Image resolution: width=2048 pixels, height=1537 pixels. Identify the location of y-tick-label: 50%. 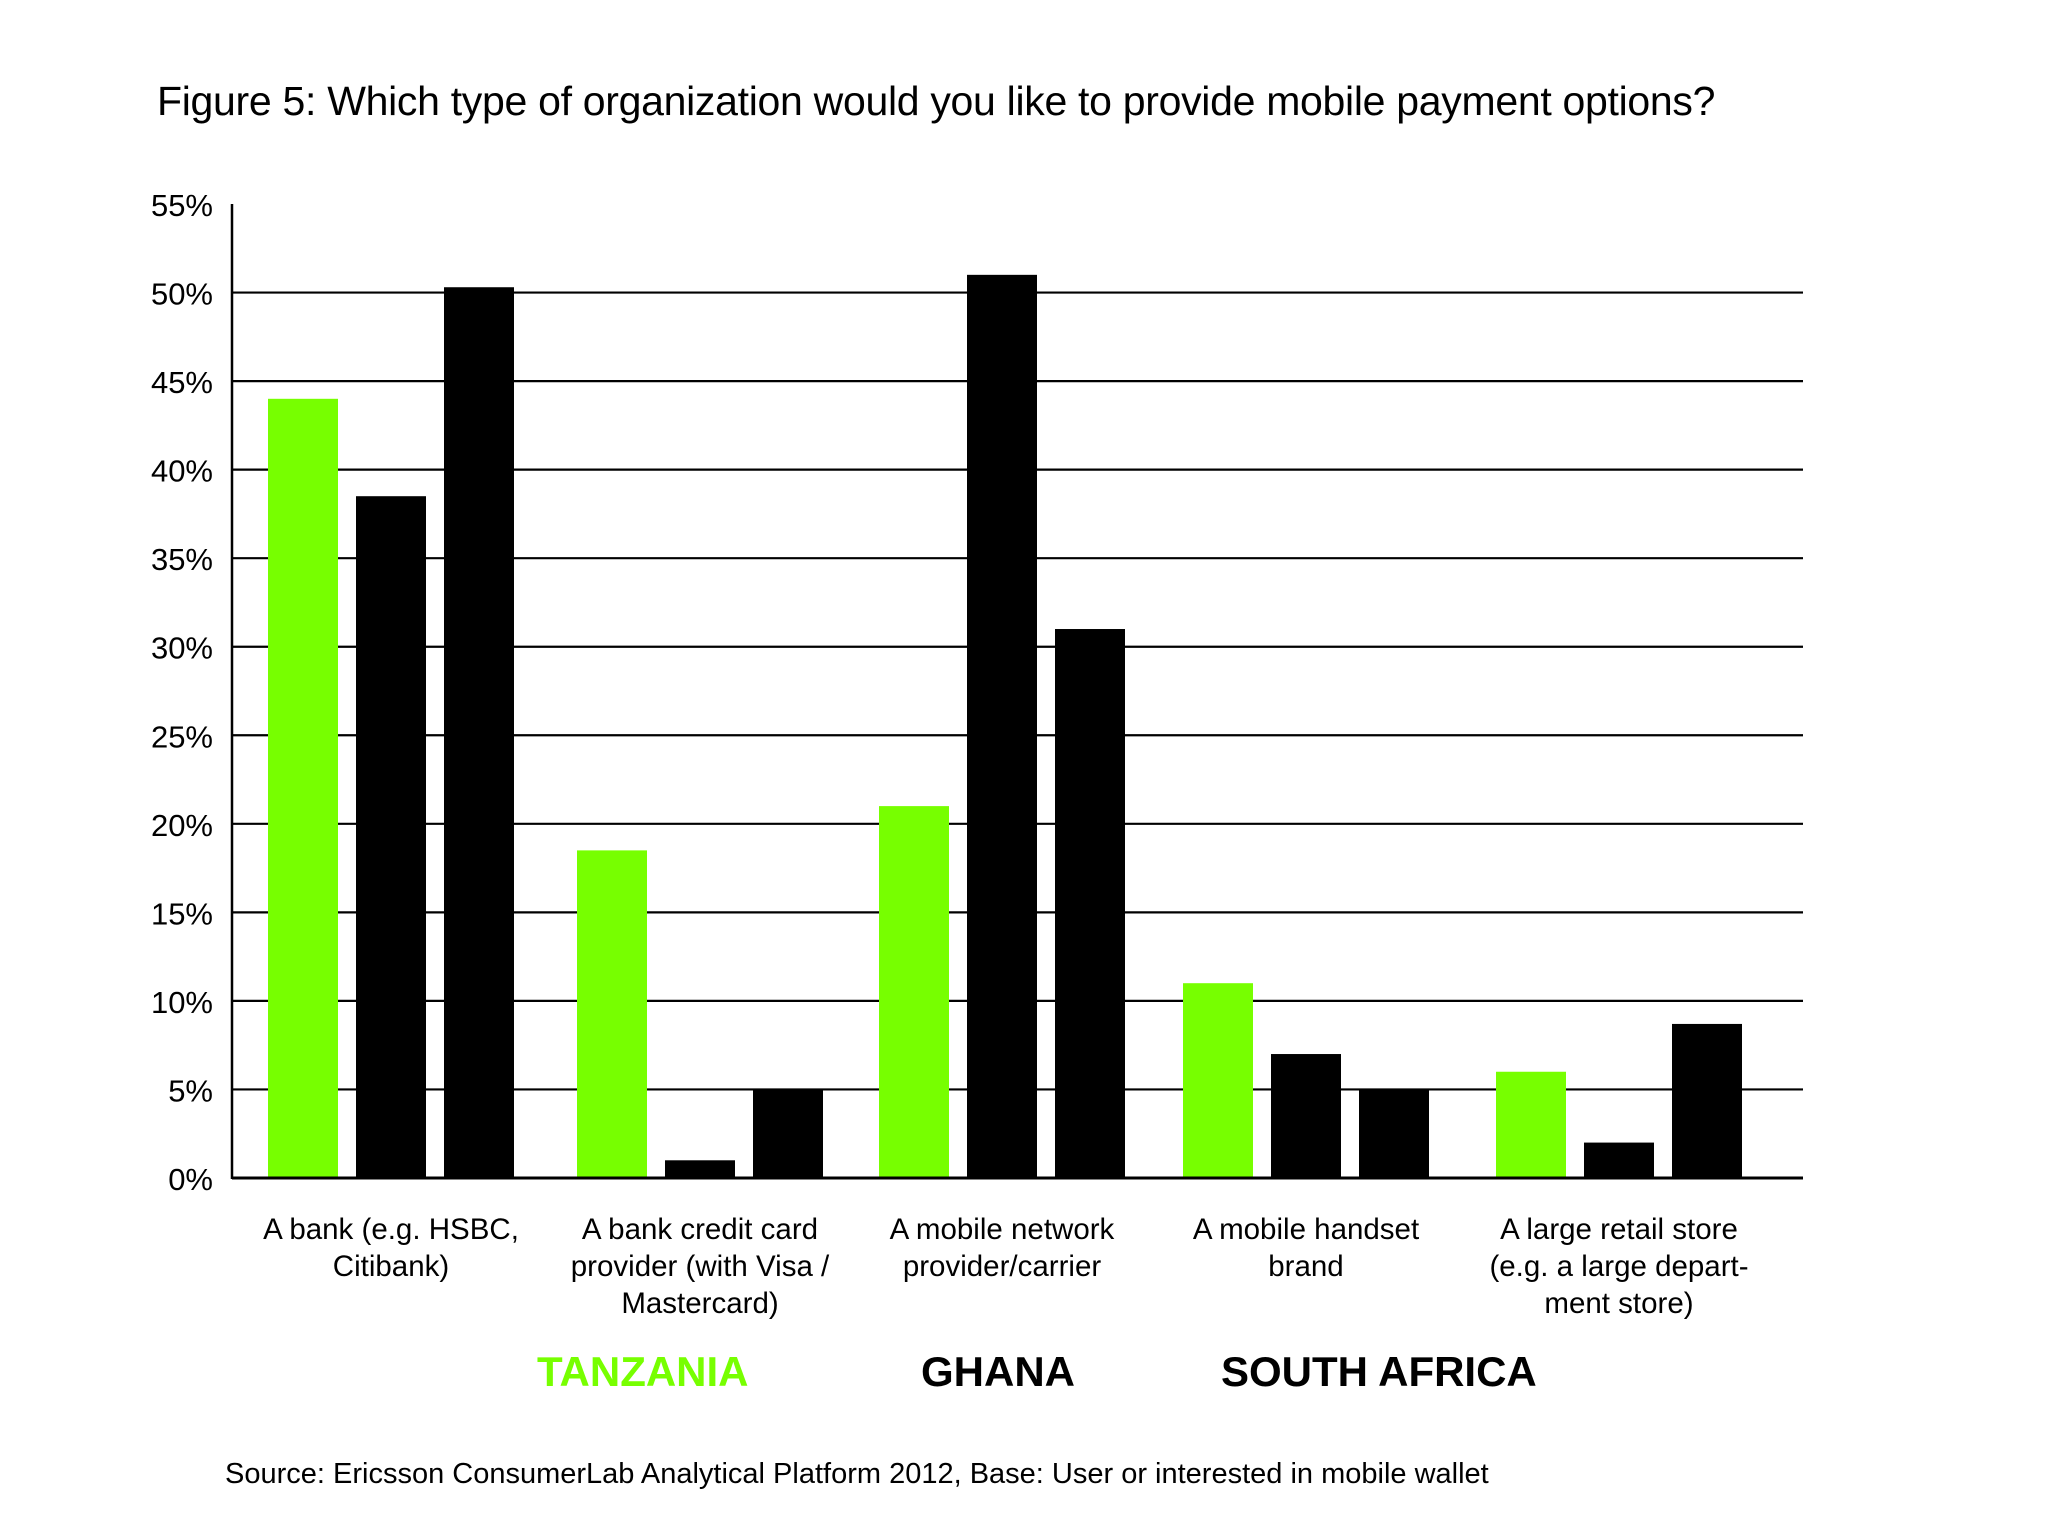
(182, 294).